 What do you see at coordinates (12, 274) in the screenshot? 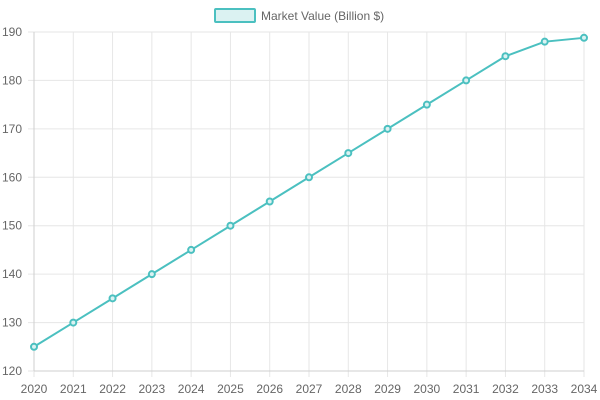
I see `y-tick-label: 140` at bounding box center [12, 274].